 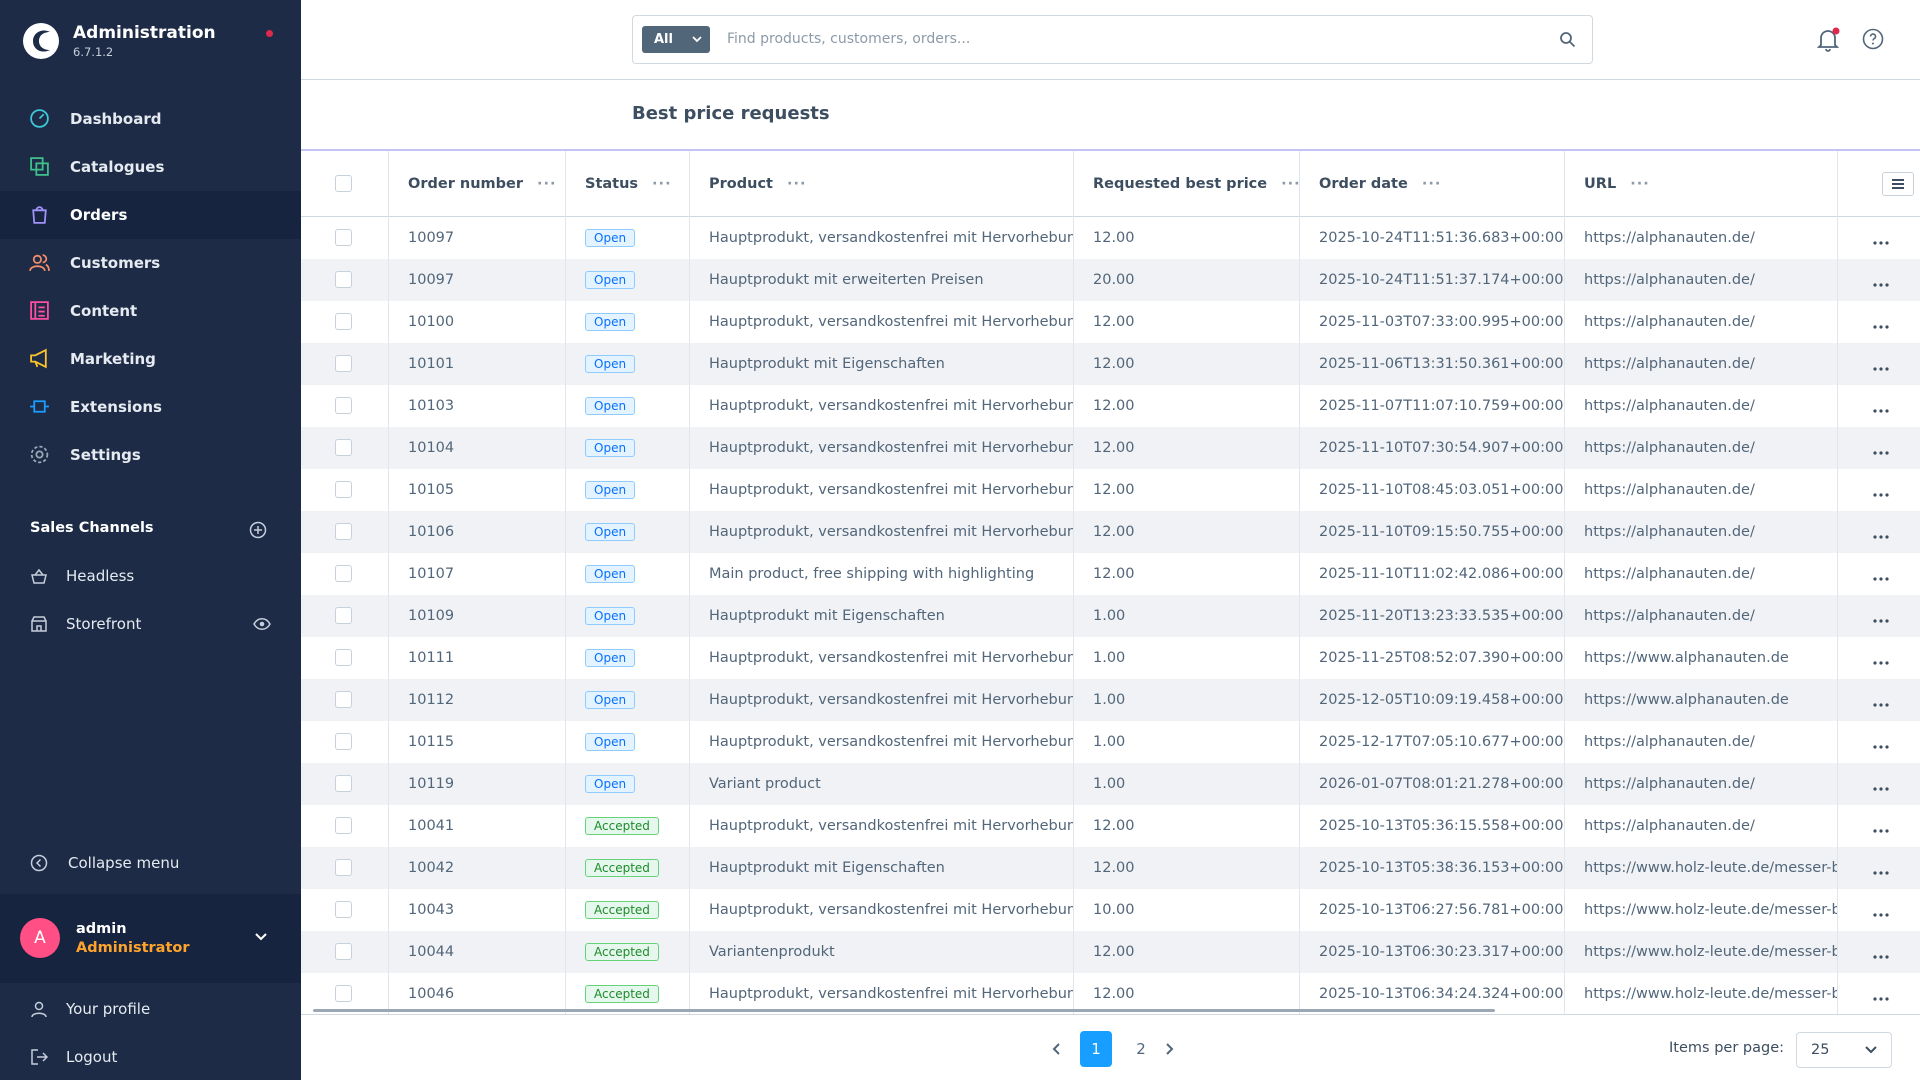 I want to click on user-panel: A admin Administrator, so click(x=150, y=938).